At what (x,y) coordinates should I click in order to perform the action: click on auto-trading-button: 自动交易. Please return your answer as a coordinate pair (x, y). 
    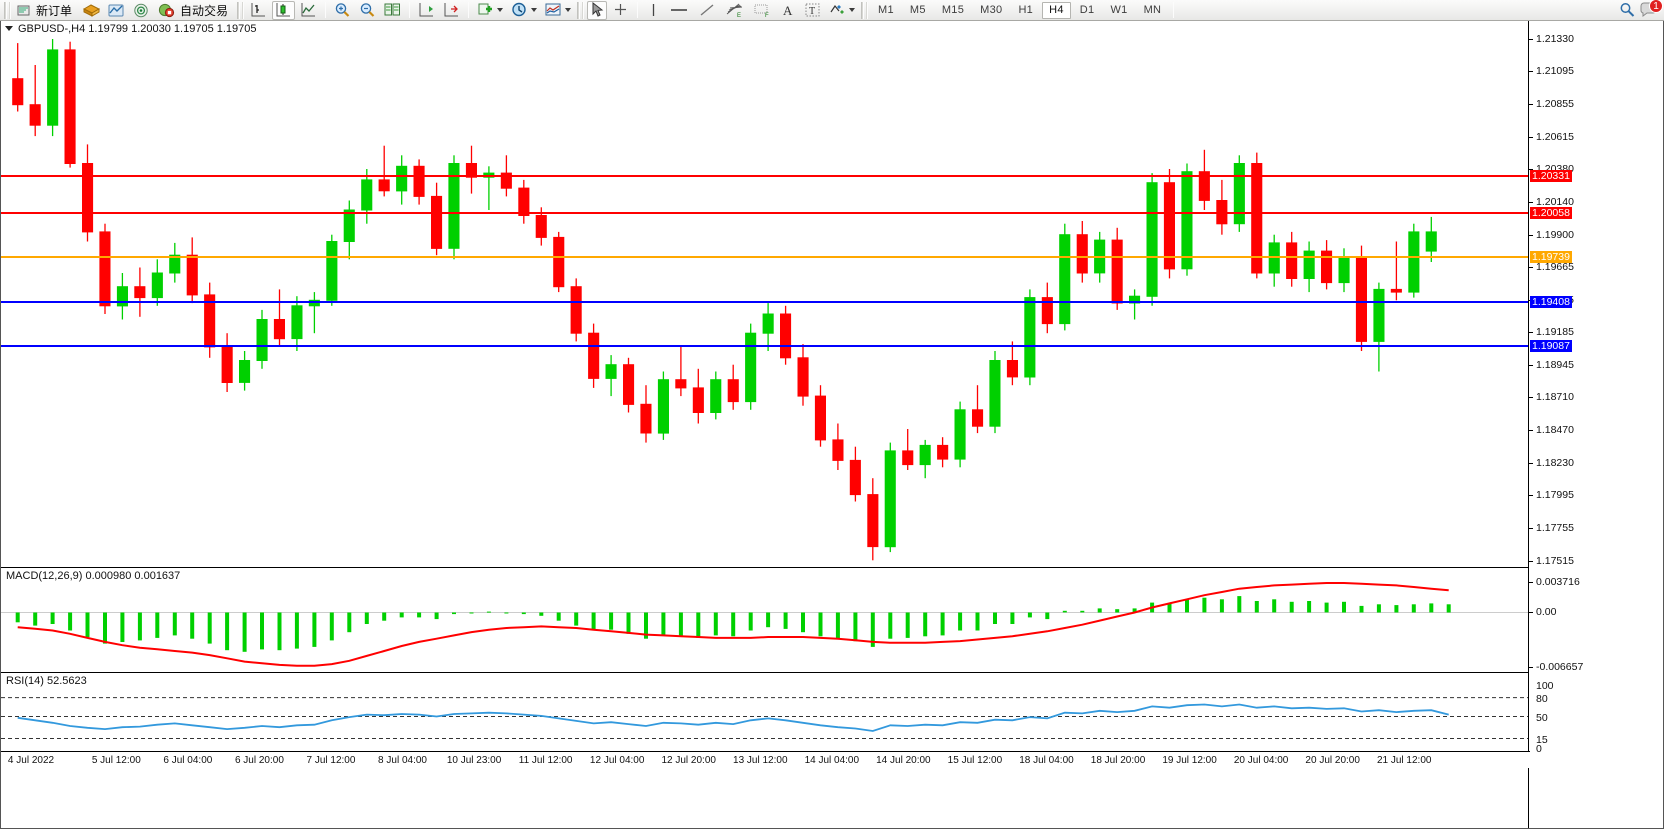
    Looking at the image, I should click on (194, 10).